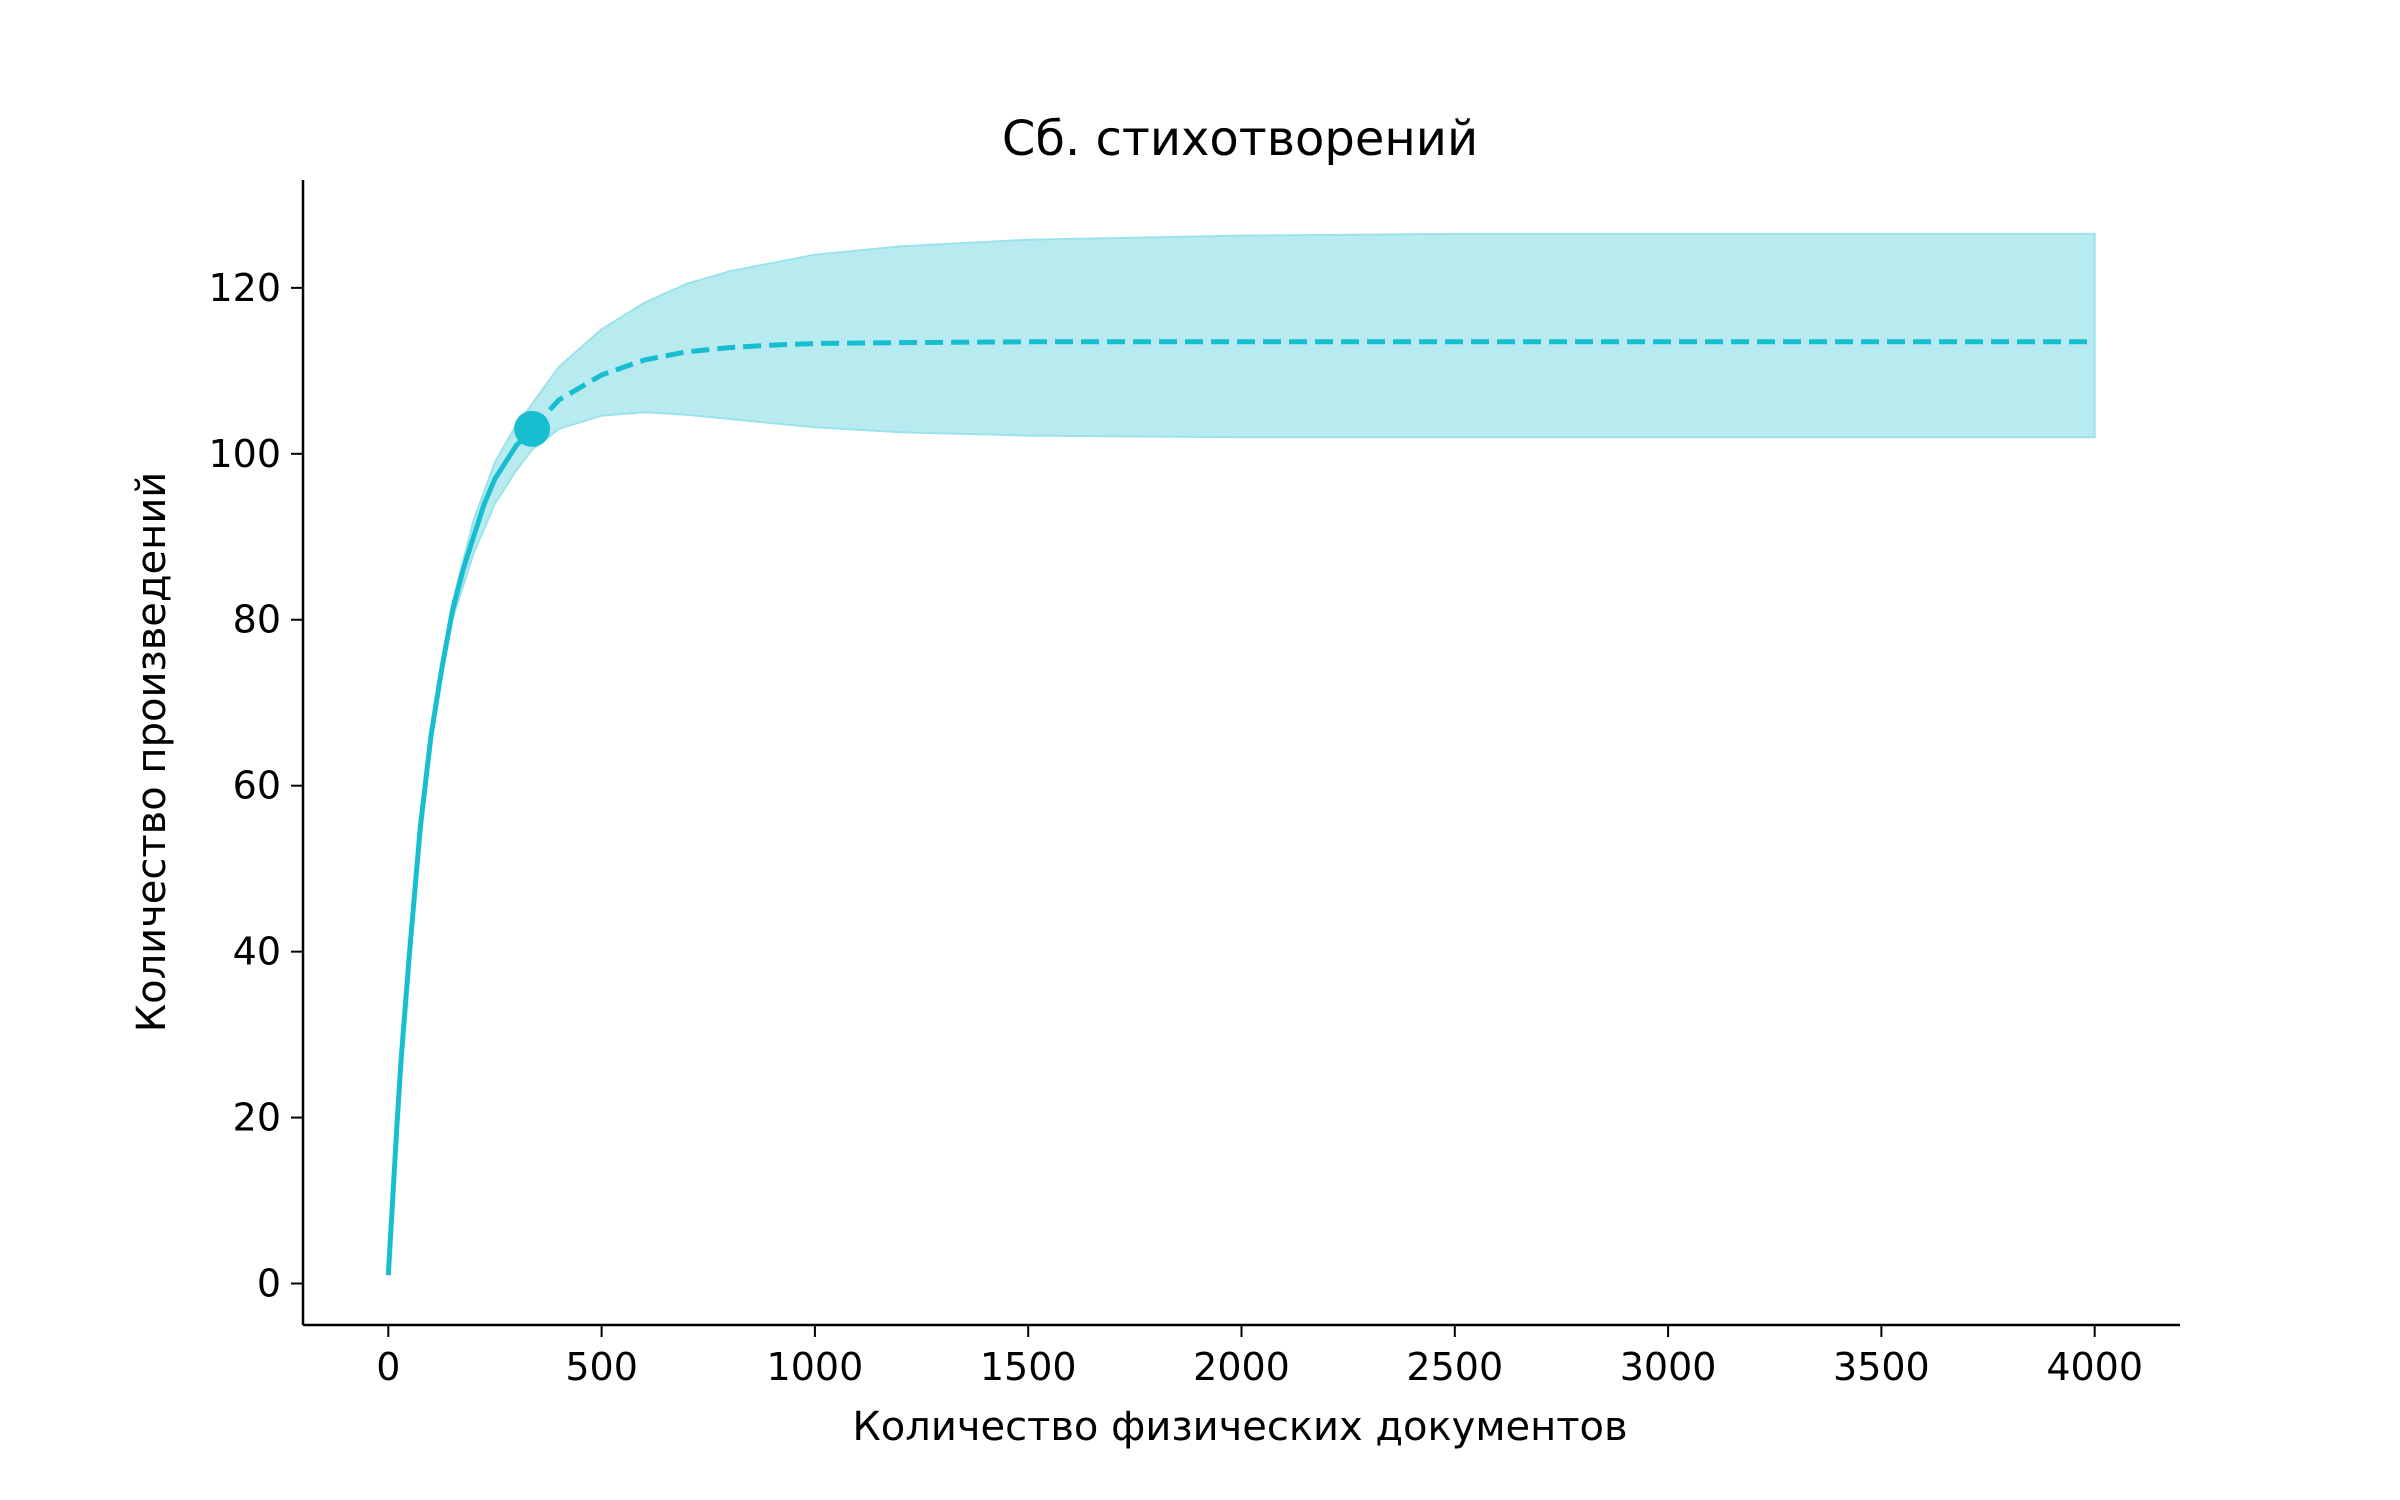  Describe the element at coordinates (257, 620) in the screenshot. I see `y-tick-label: 80` at that location.